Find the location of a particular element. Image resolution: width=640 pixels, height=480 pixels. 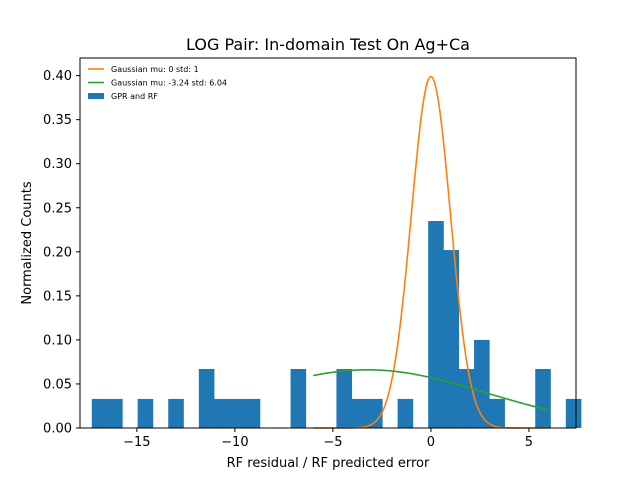

legend-label: Gaussian mu: -3.24 std: 6.04 is located at coordinates (169, 83).